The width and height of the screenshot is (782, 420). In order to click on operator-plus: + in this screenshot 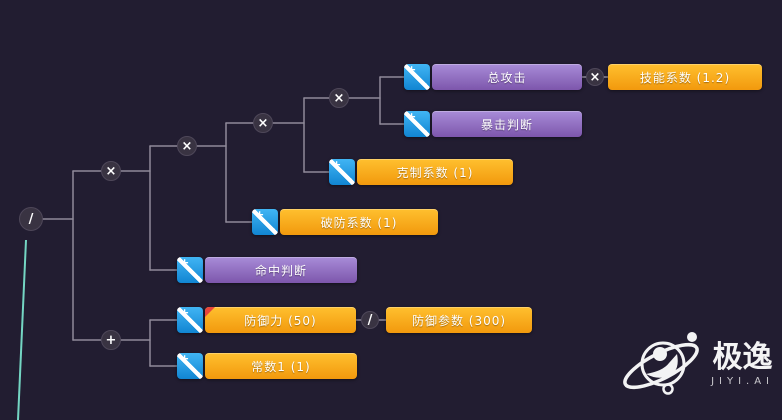, I will do `click(111, 340)`.